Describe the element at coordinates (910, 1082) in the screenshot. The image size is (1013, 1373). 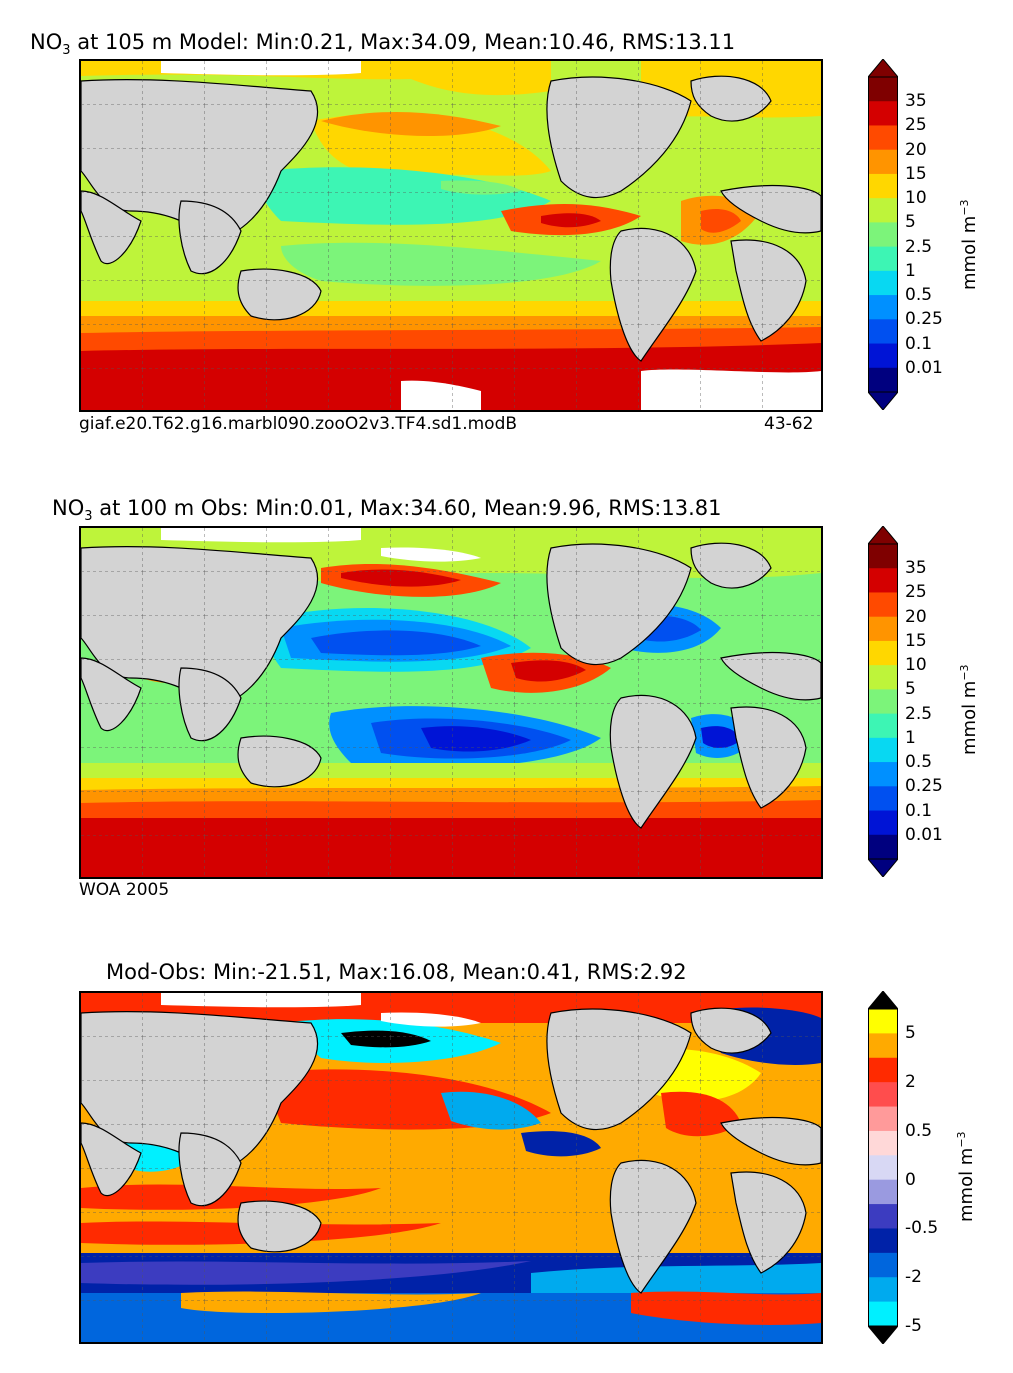
I see `colorbar-tick-label: 2` at that location.